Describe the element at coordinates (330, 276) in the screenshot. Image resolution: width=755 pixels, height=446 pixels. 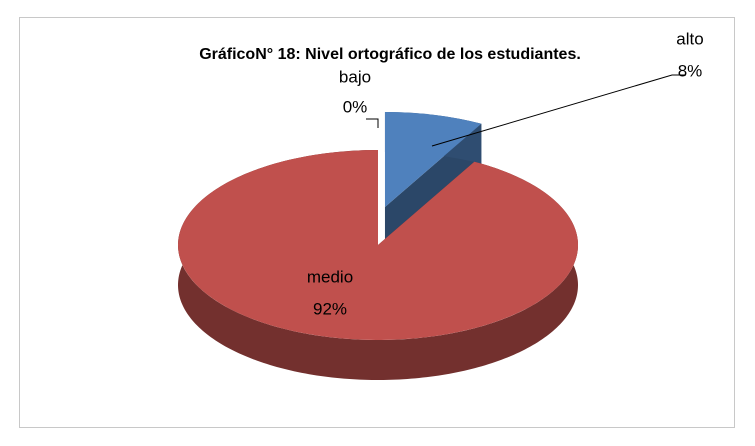
I see `slice-category-label: medio` at that location.